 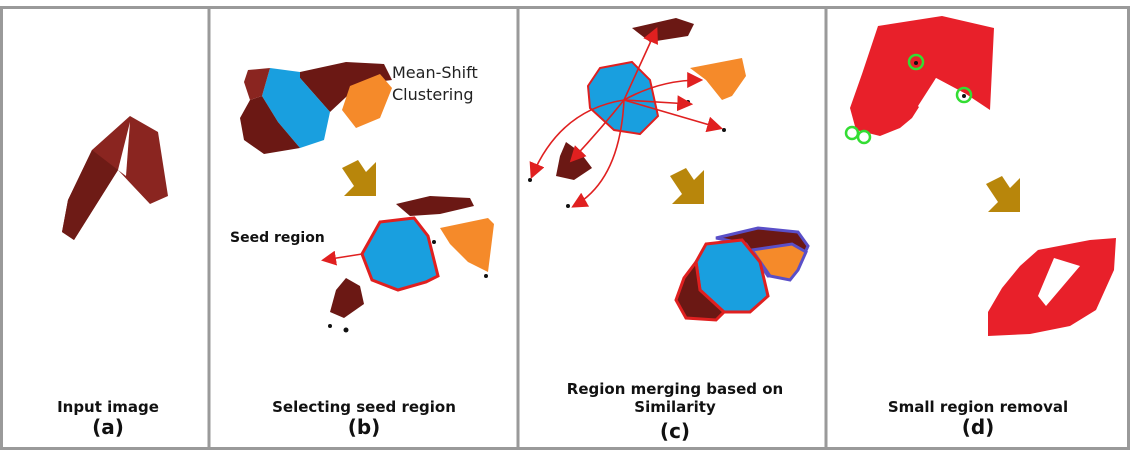 What do you see at coordinates (637, 113) in the screenshot?
I see `merging-regions-c` at bounding box center [637, 113].